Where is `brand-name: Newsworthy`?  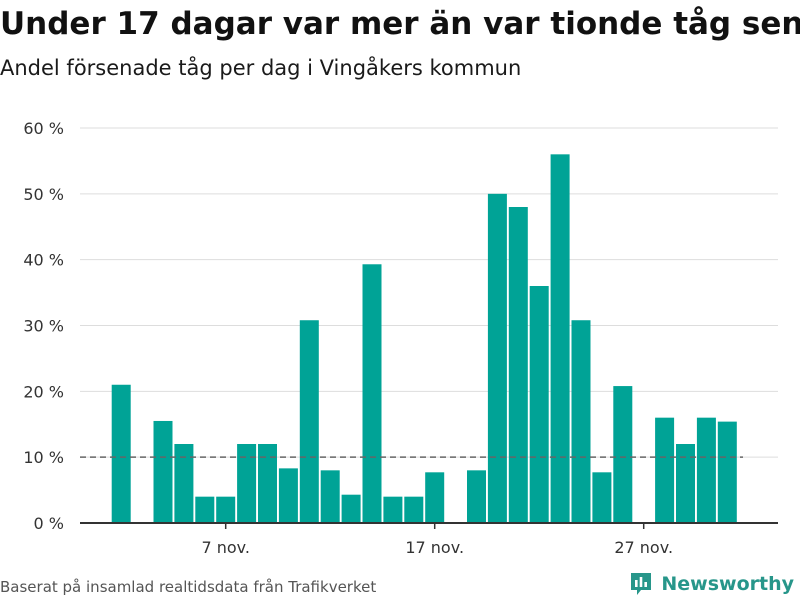
brand-name: Newsworthy is located at coordinates (727, 584).